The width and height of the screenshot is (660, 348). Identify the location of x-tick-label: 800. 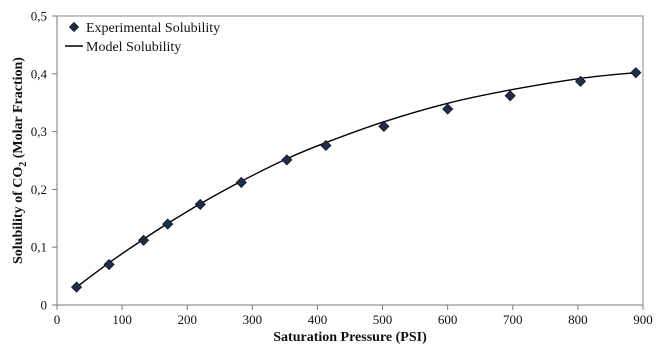
(578, 319).